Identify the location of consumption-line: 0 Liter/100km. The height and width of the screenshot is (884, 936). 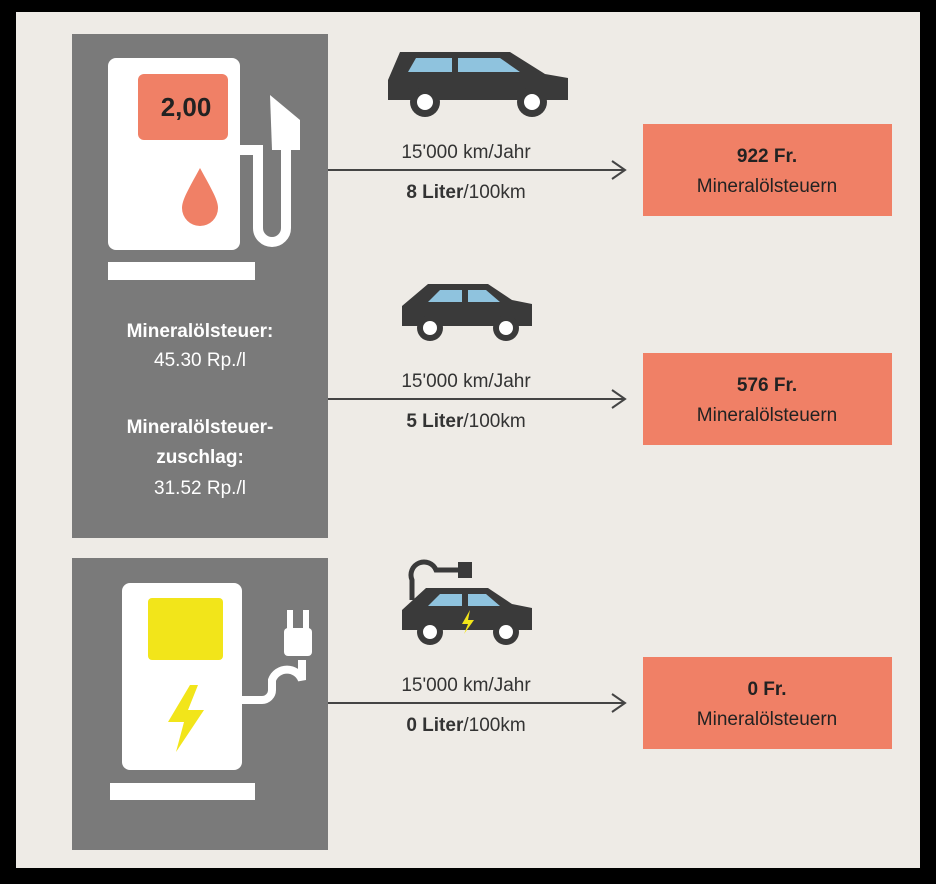
(465, 725).